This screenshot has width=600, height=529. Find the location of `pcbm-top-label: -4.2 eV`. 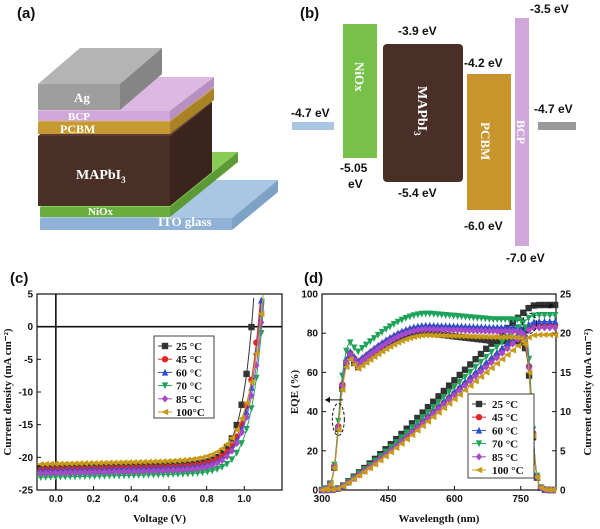

pcbm-top-label: -4.2 eV is located at coordinates (483, 63).